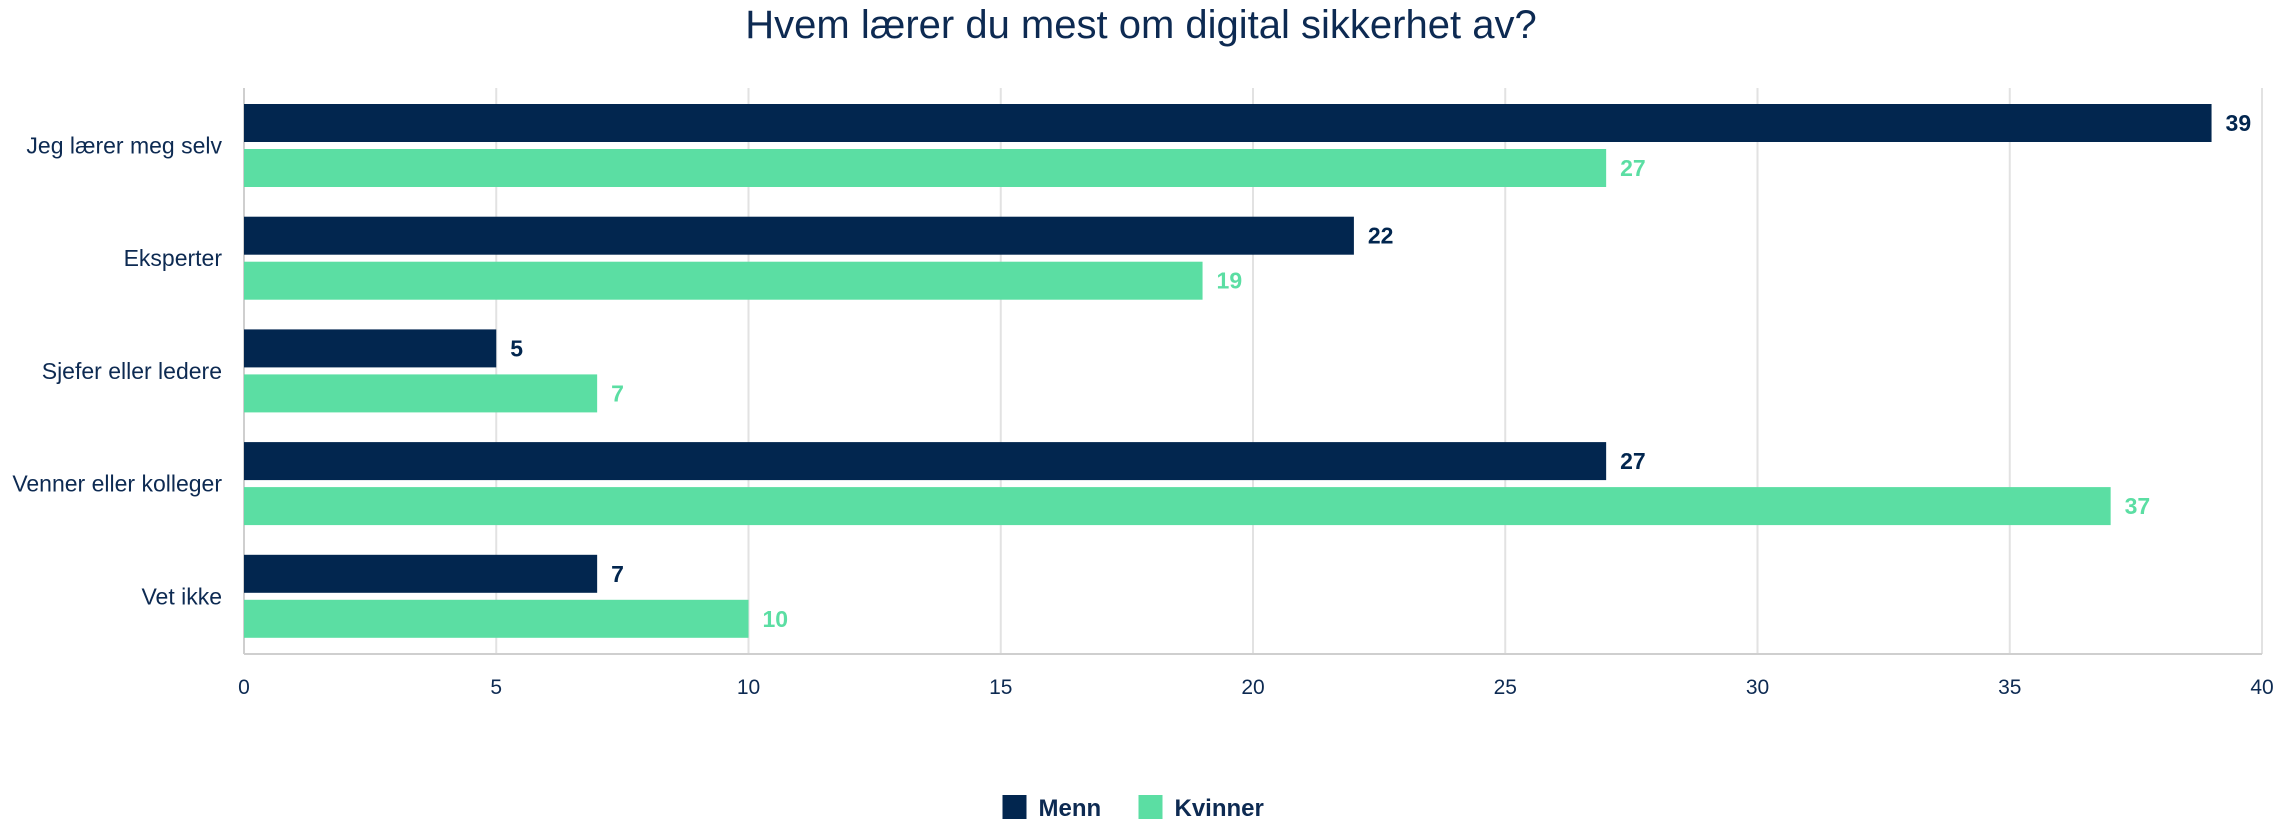 The image size is (2282, 840). I want to click on x-tick-label: 15, so click(1000, 687).